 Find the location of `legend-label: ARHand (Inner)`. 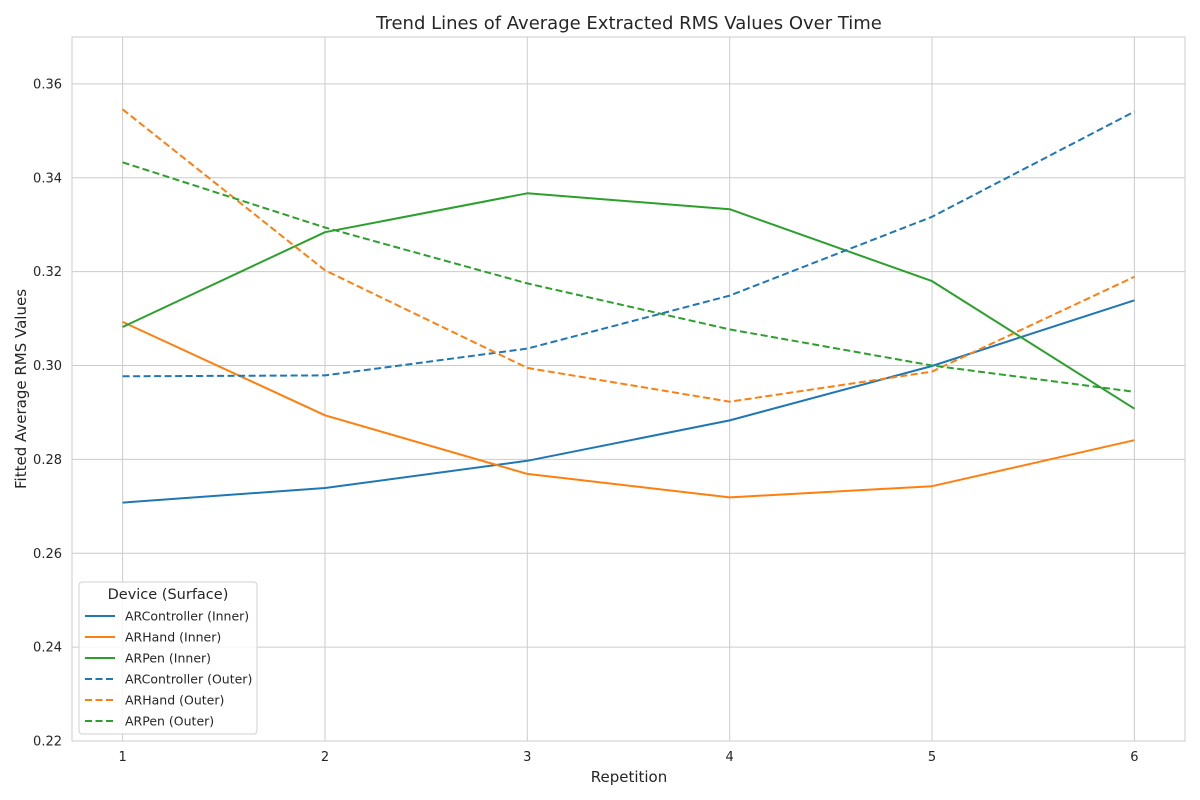

legend-label: ARHand (Inner) is located at coordinates (173, 637).